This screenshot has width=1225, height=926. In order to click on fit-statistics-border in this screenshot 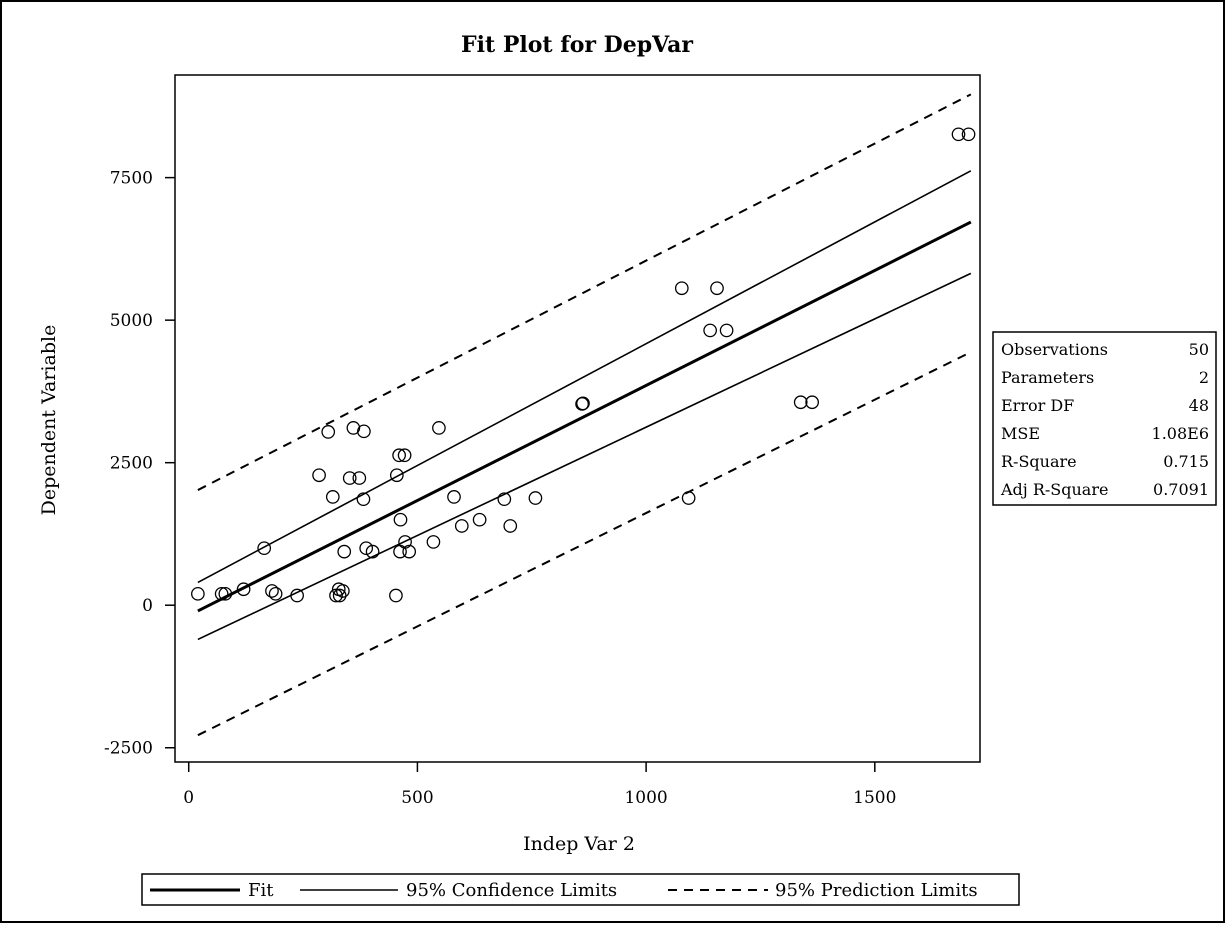, I will do `click(1104, 418)`.